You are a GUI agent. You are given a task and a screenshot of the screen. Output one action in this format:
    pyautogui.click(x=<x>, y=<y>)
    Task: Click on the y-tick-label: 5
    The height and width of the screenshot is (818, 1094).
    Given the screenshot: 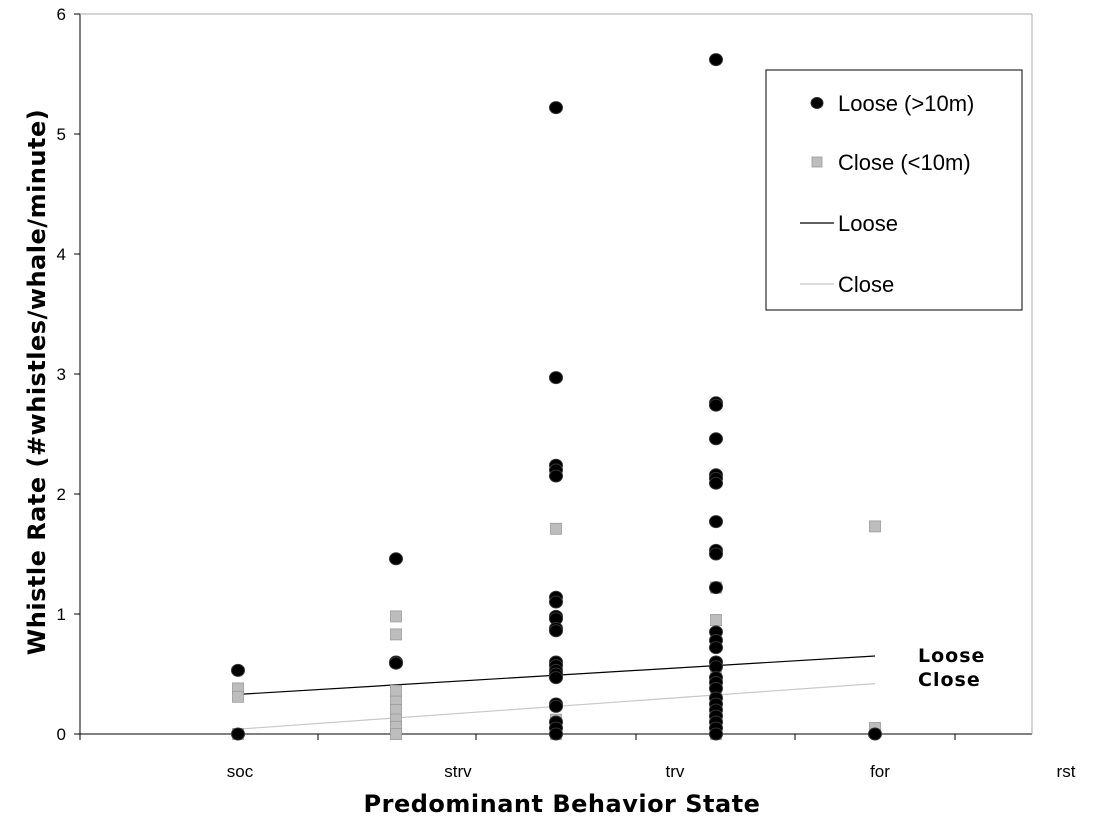 What is the action you would take?
    pyautogui.click(x=61, y=134)
    